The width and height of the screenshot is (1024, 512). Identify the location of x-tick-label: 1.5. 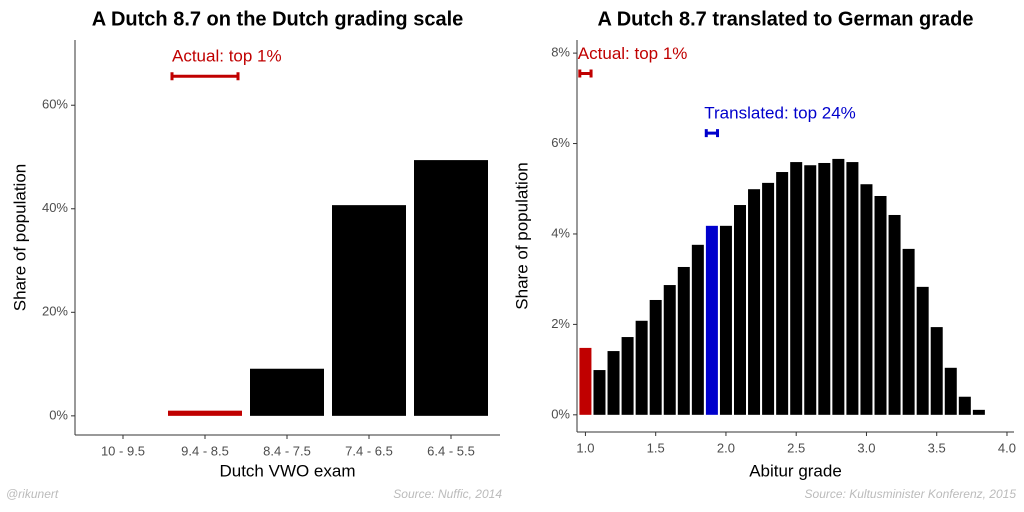
(656, 447).